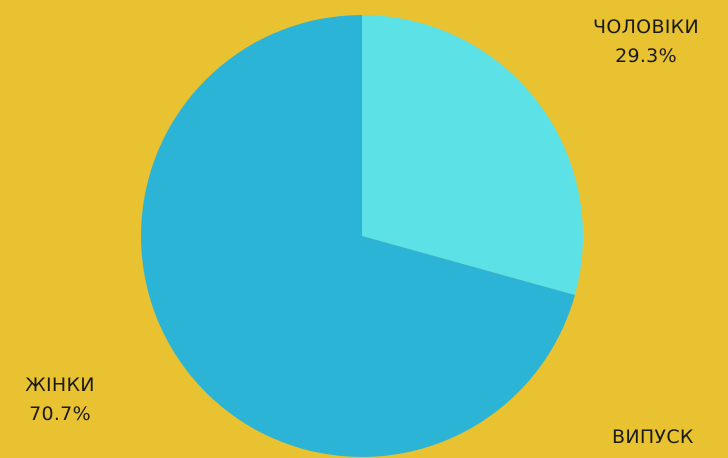  Describe the element at coordinates (646, 56) in the screenshot. I see `slice-label-men-percent: 29.3%` at that location.